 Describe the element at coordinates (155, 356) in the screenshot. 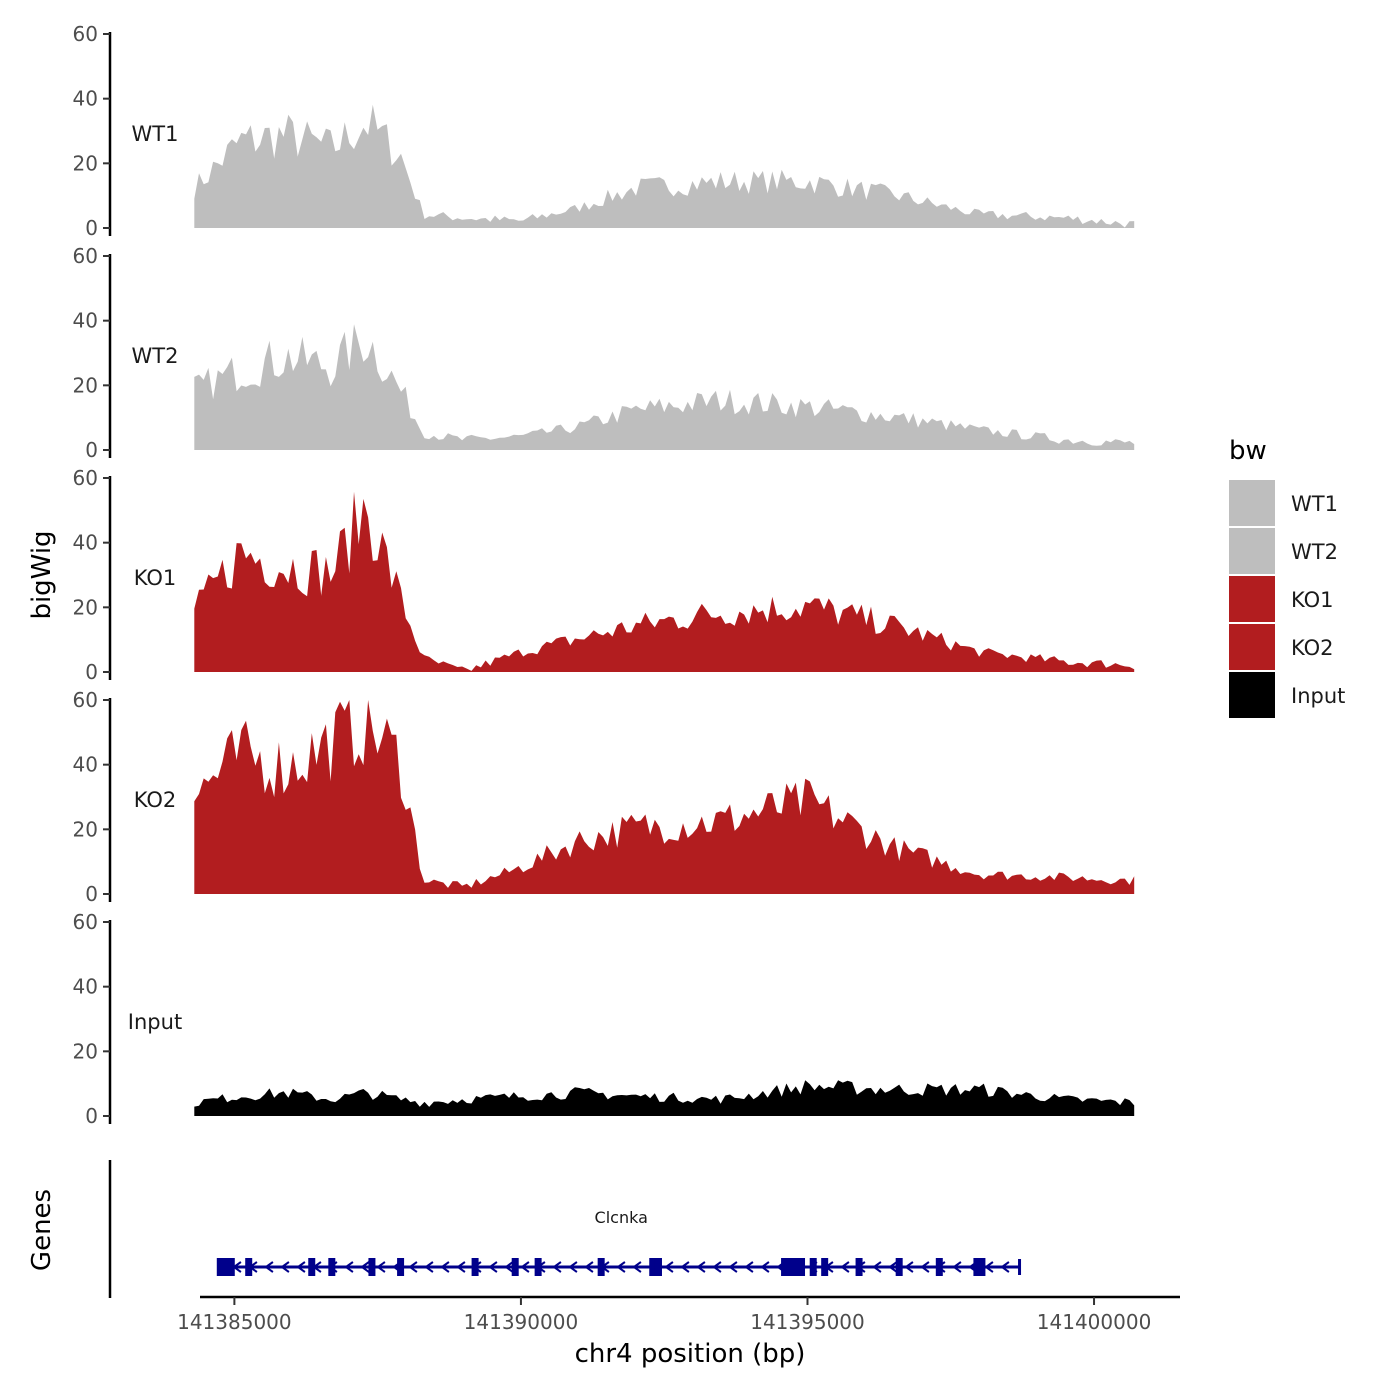

I see `track-label: WT2` at that location.